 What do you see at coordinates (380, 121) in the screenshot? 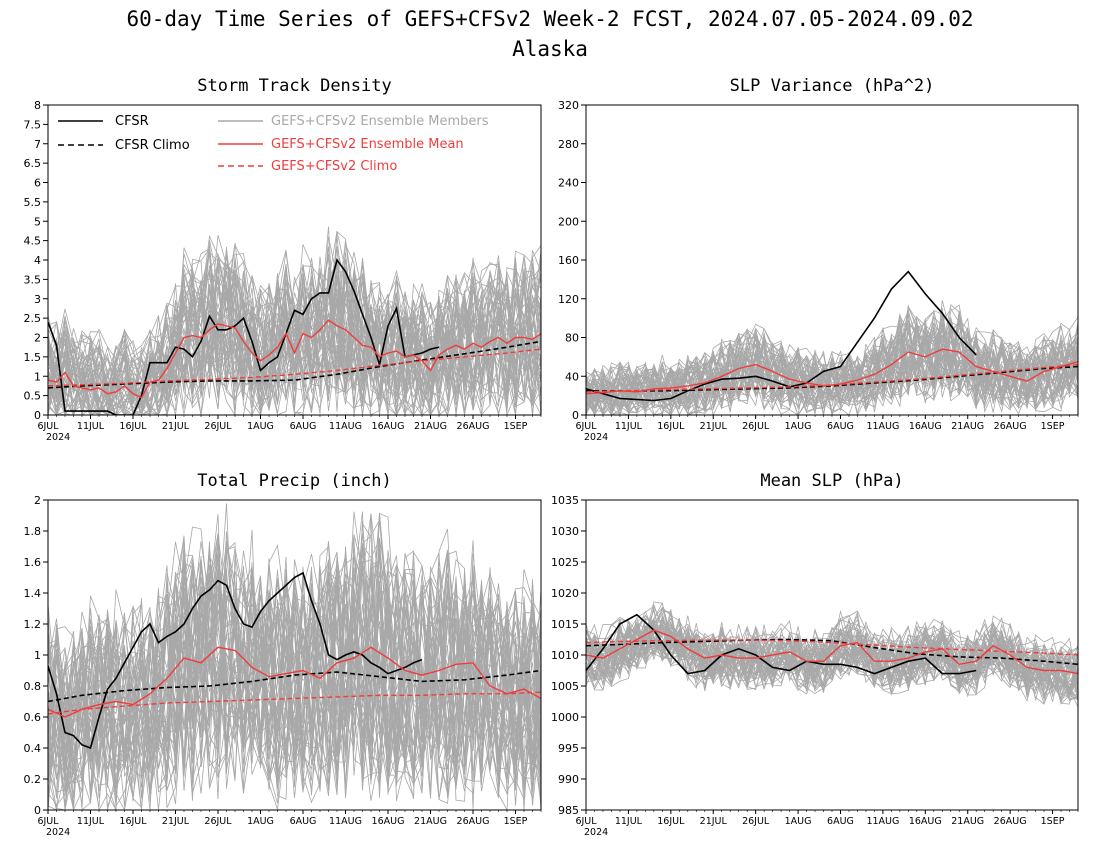
I see `legend-label: GEFS+CFSv2 Ensemble Members` at bounding box center [380, 121].